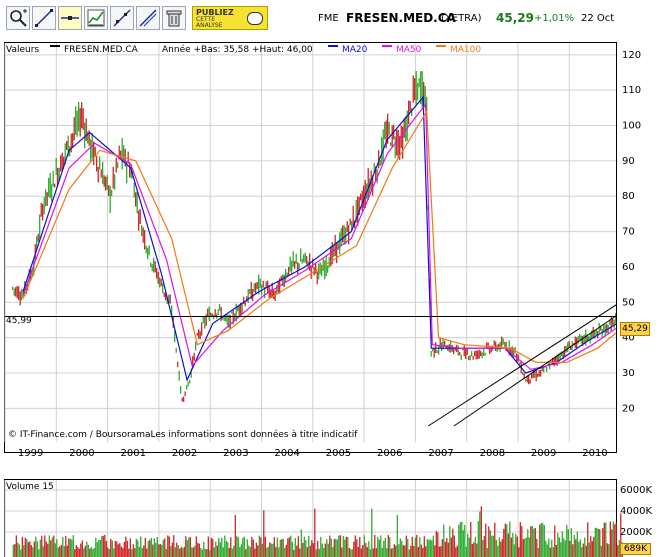 This screenshot has height=557, width=669. What do you see at coordinates (492, 453) in the screenshot?
I see `x-tick-label: 2008` at bounding box center [492, 453].